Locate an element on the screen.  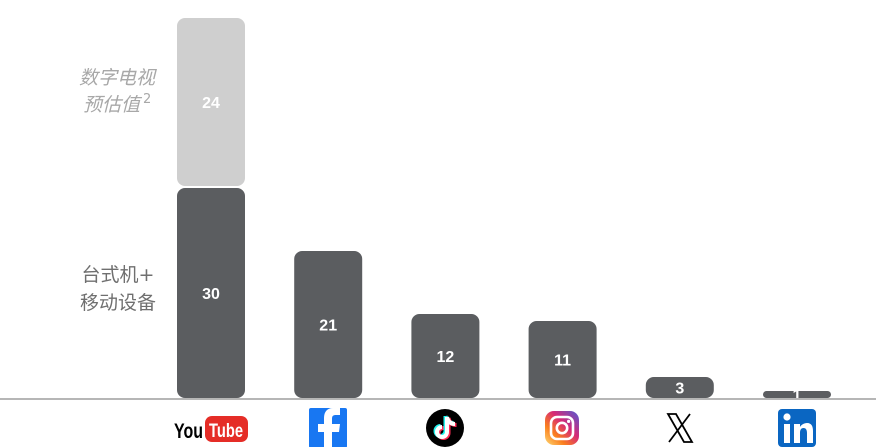
linkedin-logo-icon is located at coordinates (797, 428).